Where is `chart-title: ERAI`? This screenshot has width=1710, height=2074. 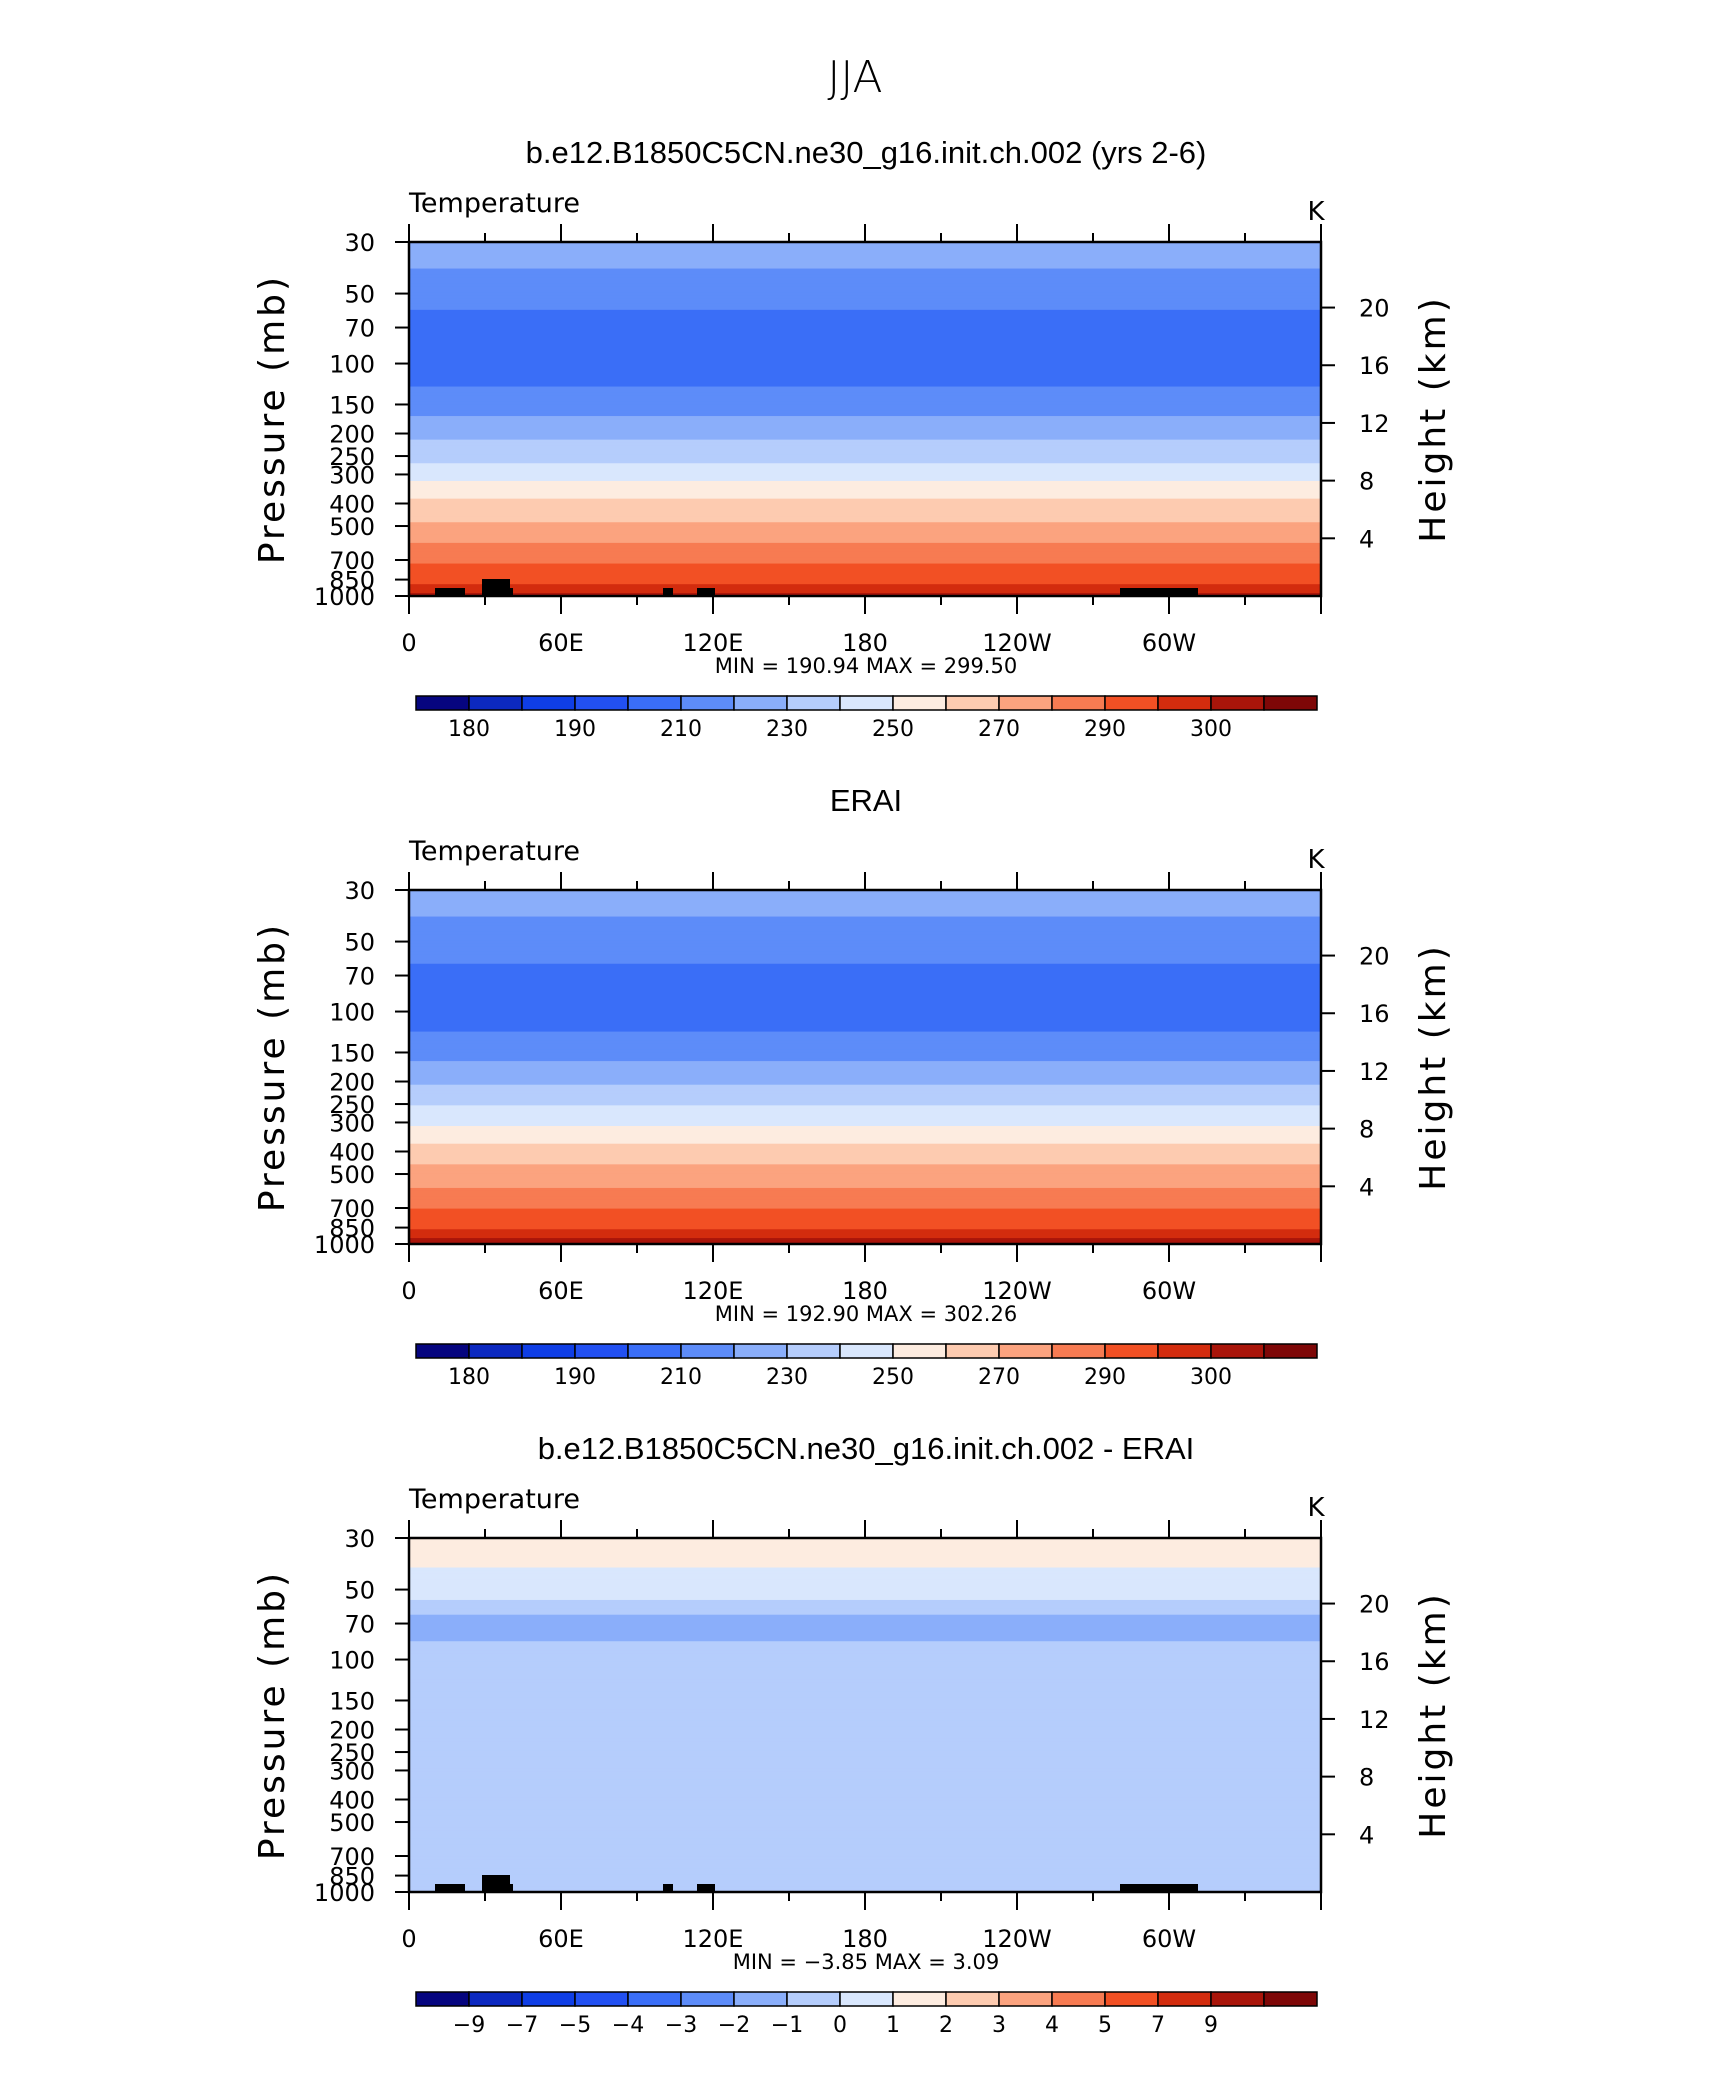 chart-title: ERAI is located at coordinates (866, 800).